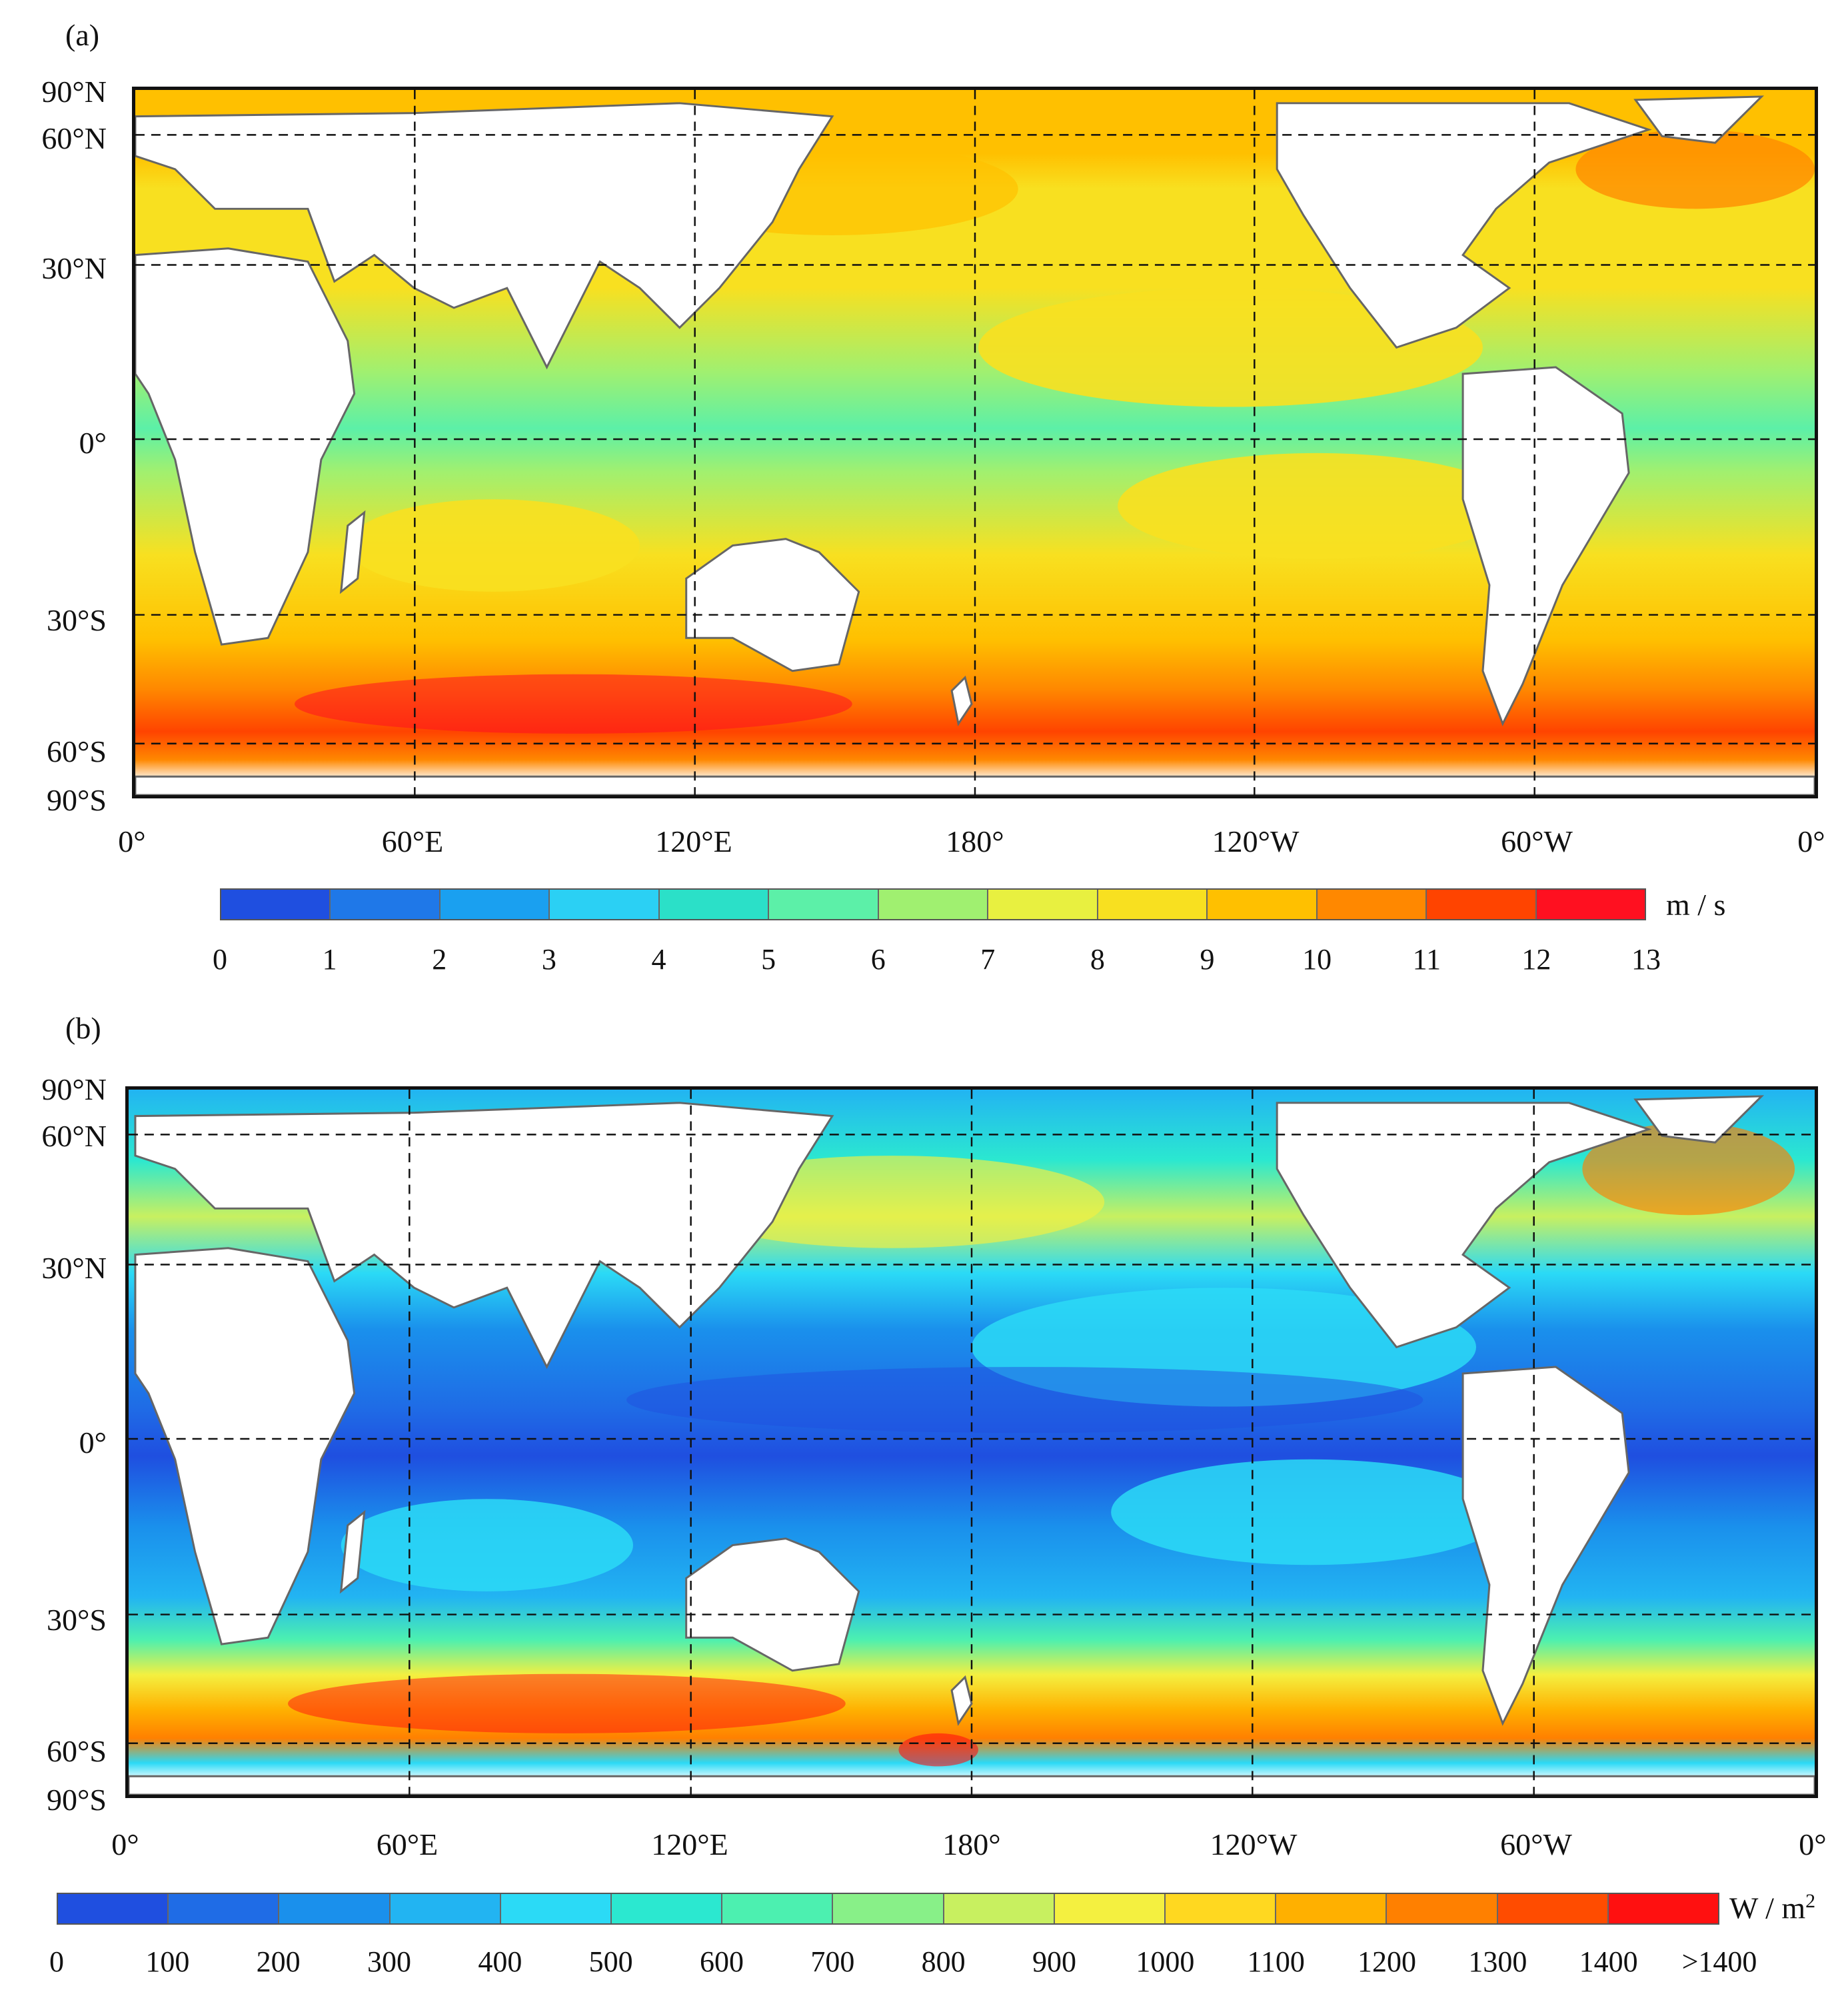 This screenshot has height=1992, width=1848. Describe the element at coordinates (168, 1961) in the screenshot. I see `colorbar-tick-label: 100` at that location.